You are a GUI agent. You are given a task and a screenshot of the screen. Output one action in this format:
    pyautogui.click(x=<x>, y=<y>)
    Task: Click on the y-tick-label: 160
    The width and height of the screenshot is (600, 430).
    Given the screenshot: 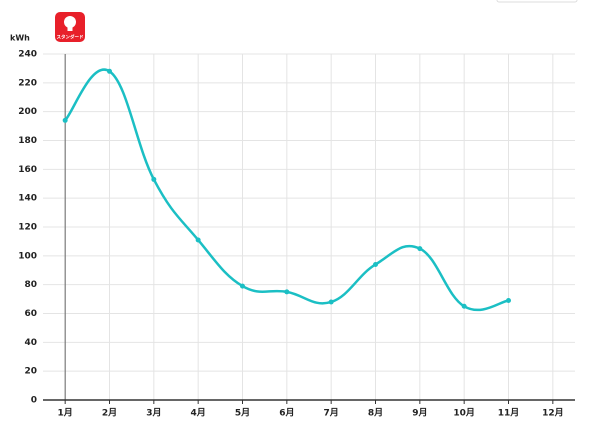 What is the action you would take?
    pyautogui.click(x=27, y=170)
    